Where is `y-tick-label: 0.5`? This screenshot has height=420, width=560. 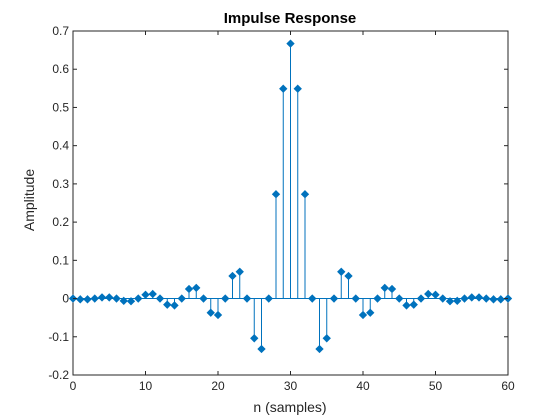 y-tick-label: 0.5 is located at coordinates (60, 107).